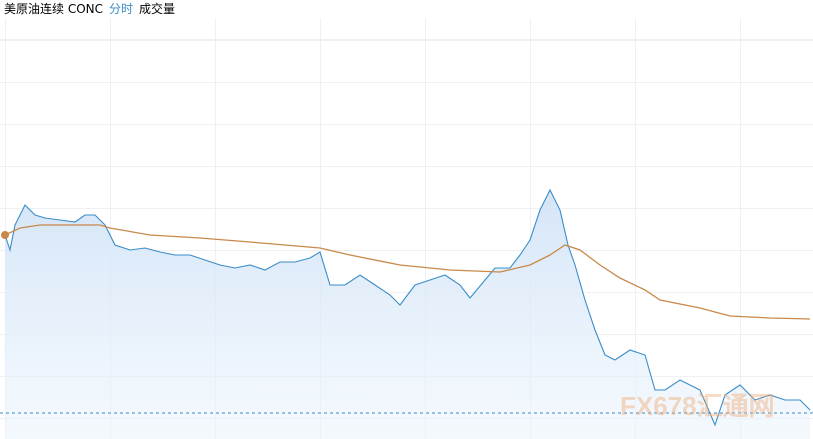 The height and width of the screenshot is (439, 813). What do you see at coordinates (121, 9) in the screenshot?
I see `tab: 分时` at bounding box center [121, 9].